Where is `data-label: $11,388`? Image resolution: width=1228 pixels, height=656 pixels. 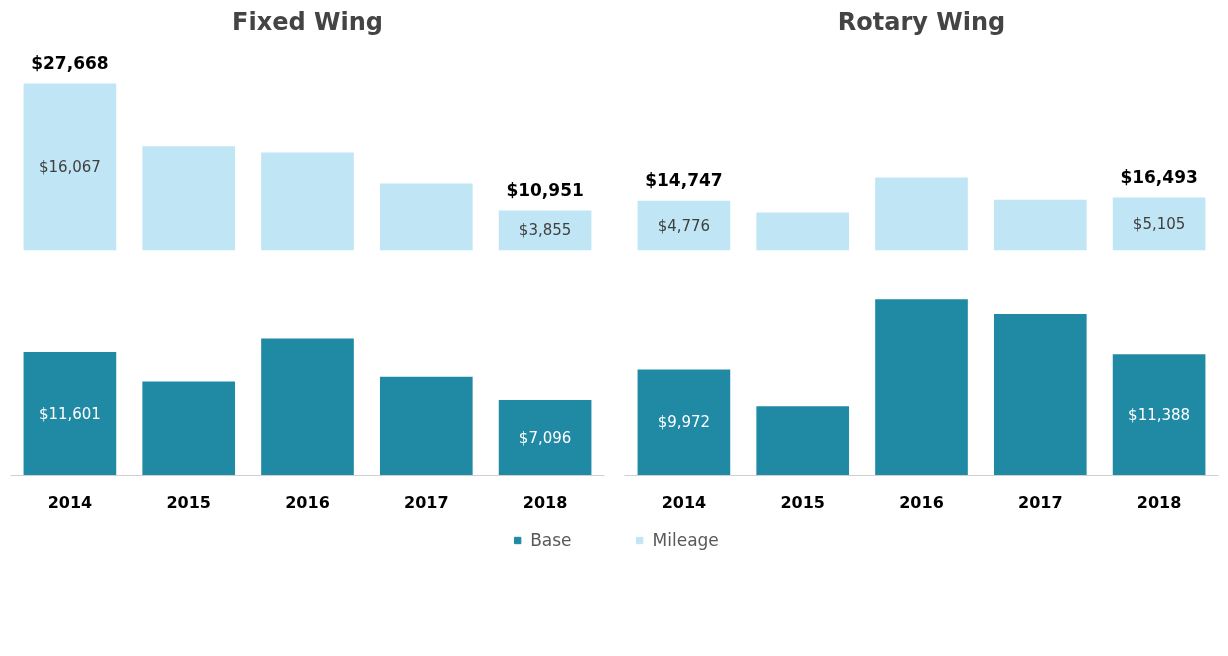
data-label: $11,388 is located at coordinates (1159, 414).